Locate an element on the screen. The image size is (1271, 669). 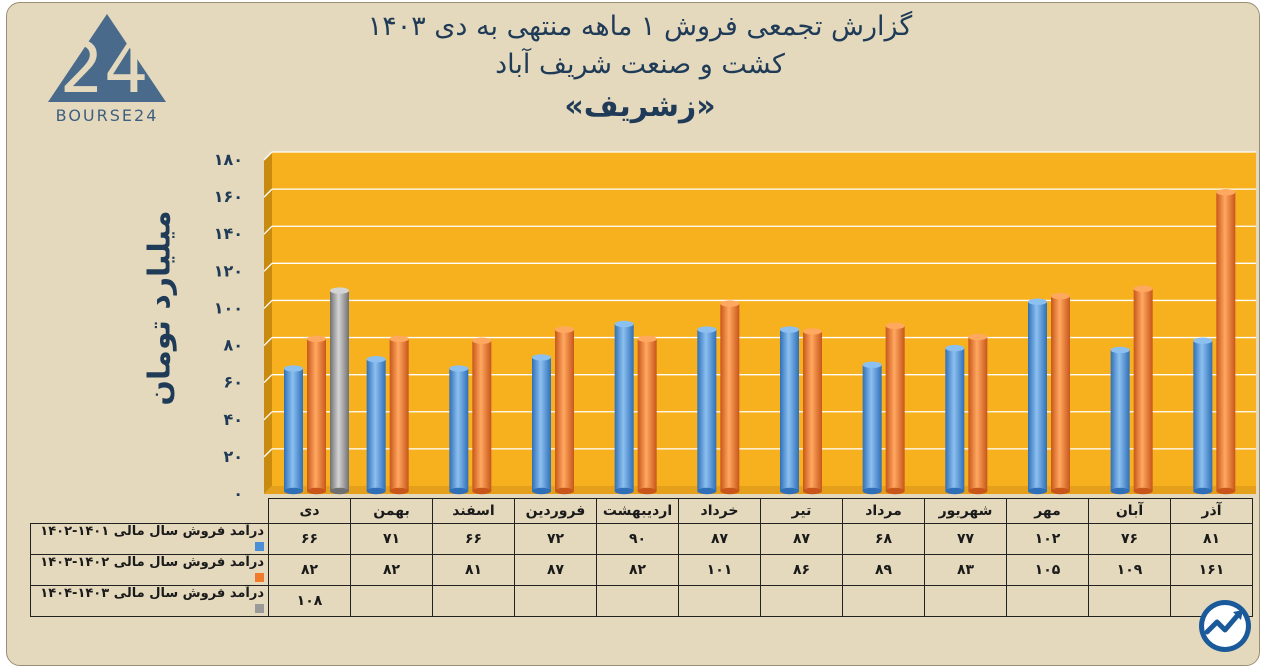
y-tick-label: ۰ is located at coordinates (238, 493).